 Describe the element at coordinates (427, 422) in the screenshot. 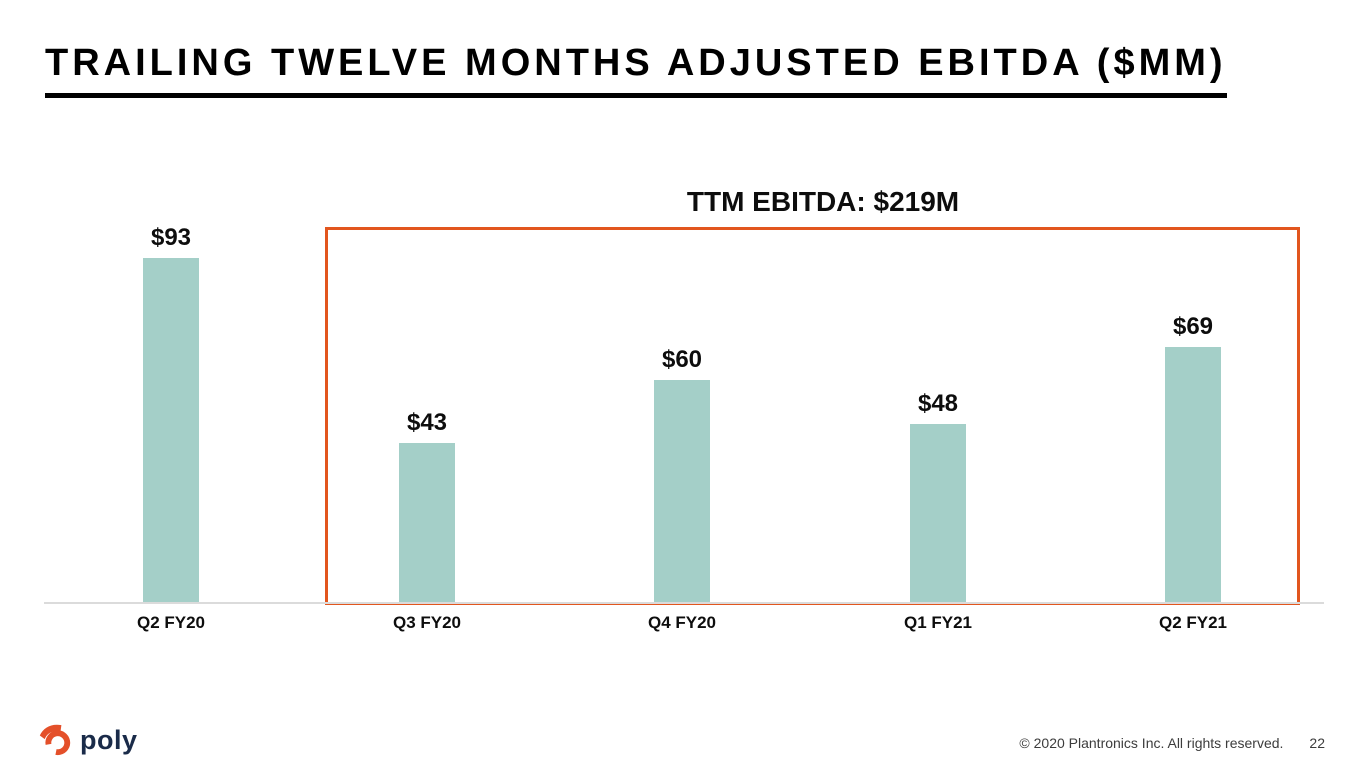

I see `bar-value-label: $43` at that location.